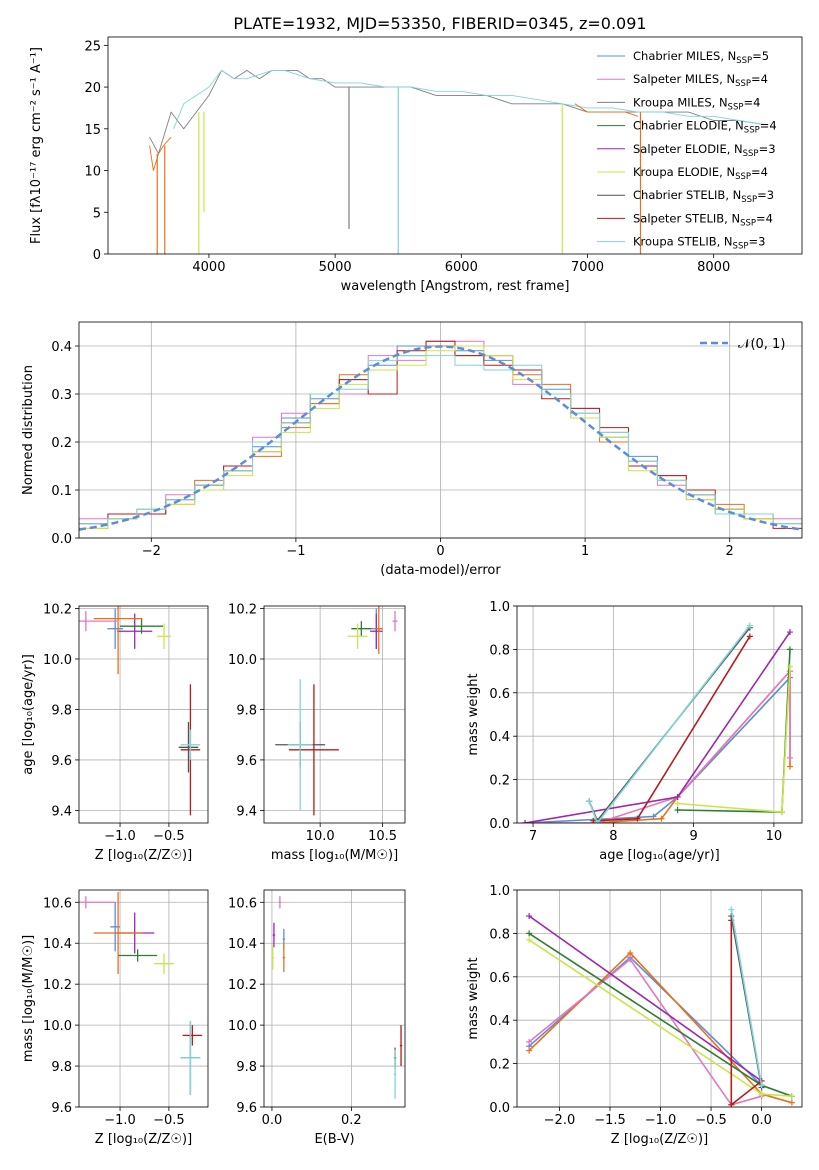 The image size is (819, 1170). What do you see at coordinates (560, 1120) in the screenshot?
I see `x-tick-label: −2.0` at bounding box center [560, 1120].